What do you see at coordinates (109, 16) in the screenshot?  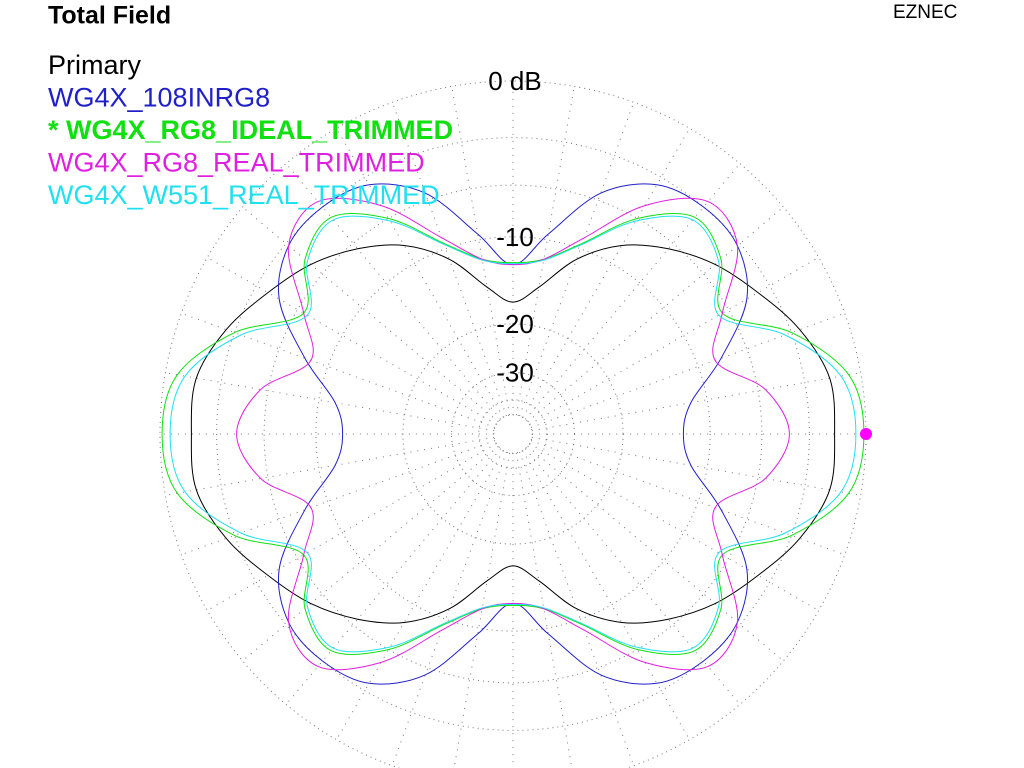 I see `chart-title: Total Field` at bounding box center [109, 16].